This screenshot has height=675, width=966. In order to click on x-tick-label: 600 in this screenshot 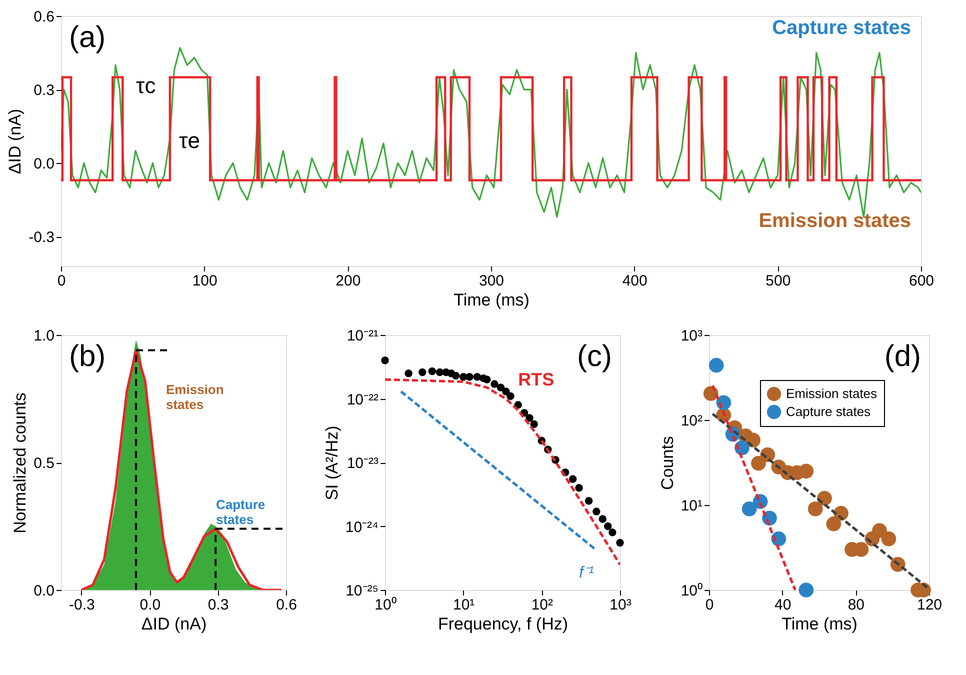, I will do `click(921, 281)`.